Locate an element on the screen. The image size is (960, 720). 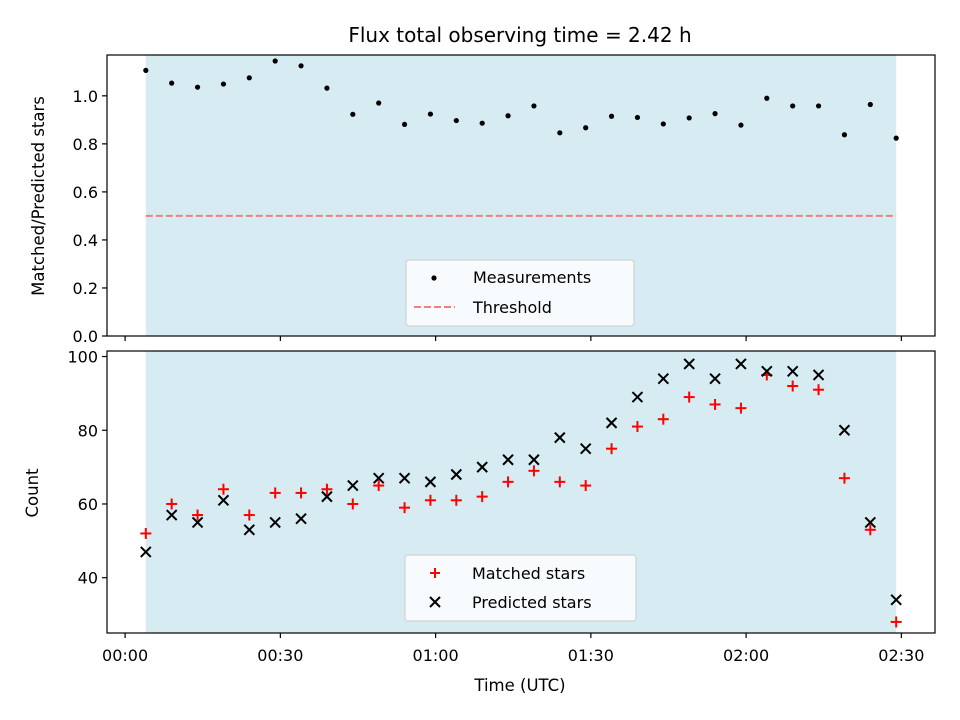
ratio-legend: Measurements Threshold is located at coordinates (520, 293).